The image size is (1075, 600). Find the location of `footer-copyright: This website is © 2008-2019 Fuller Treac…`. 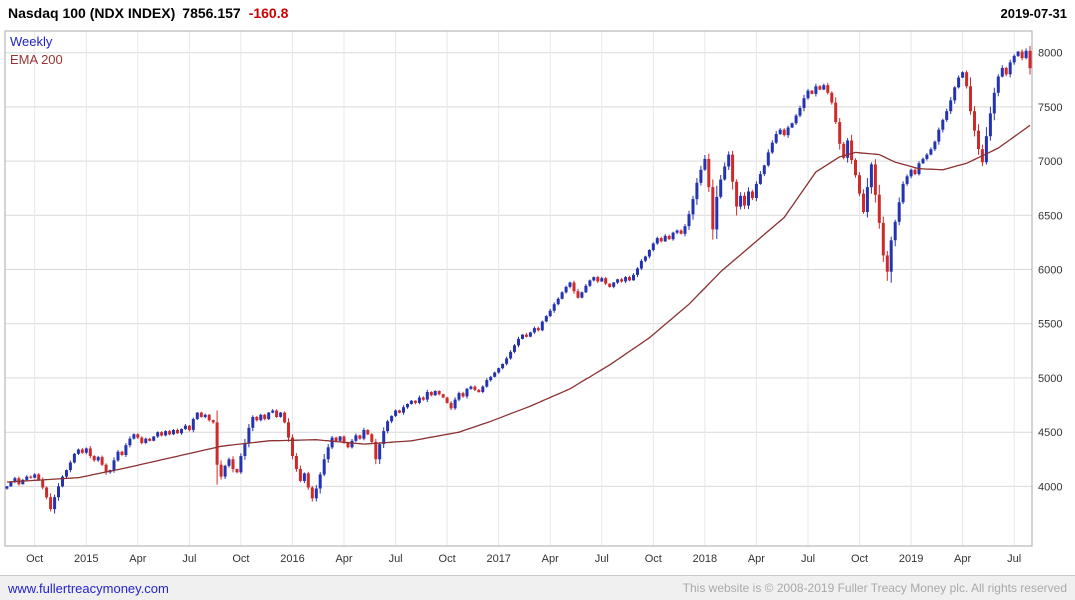

footer-copyright: This website is © 2008-2019 Fuller Treac… is located at coordinates (874, 588).